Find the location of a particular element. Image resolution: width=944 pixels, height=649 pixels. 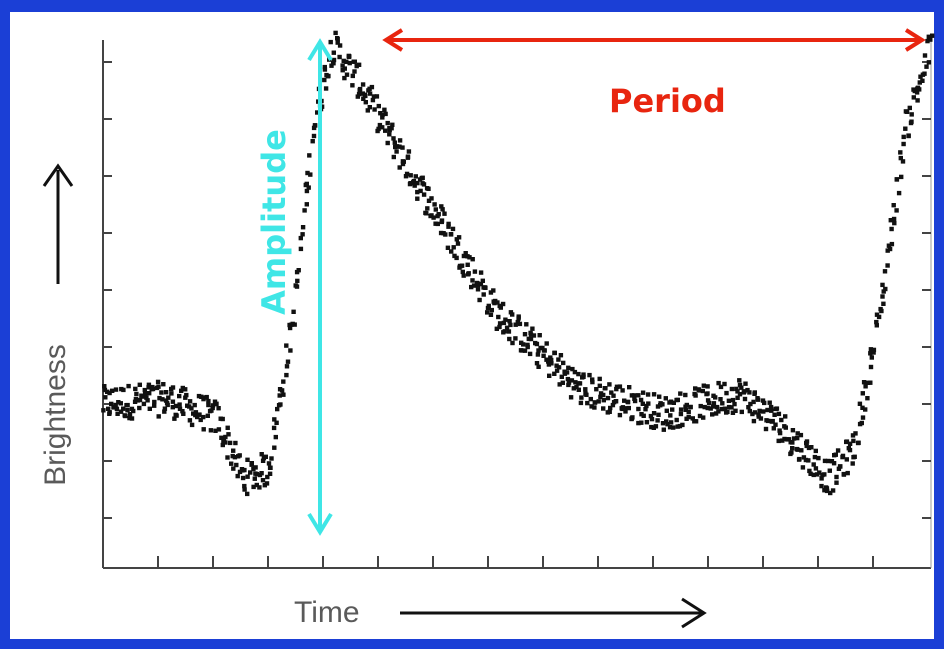

x-axis-arrow-icon is located at coordinates (553, 613).